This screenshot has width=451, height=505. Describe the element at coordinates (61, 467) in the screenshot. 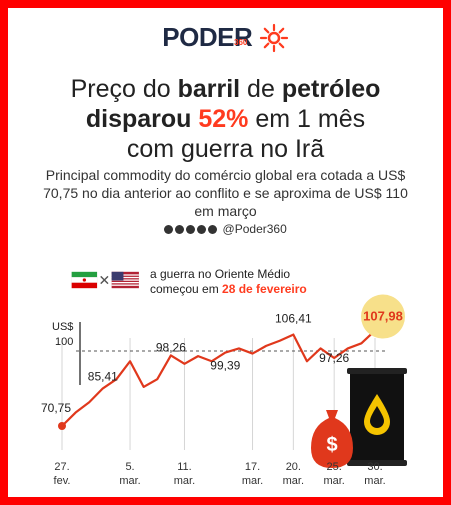

I see `x-tick-day: 27.` at that location.